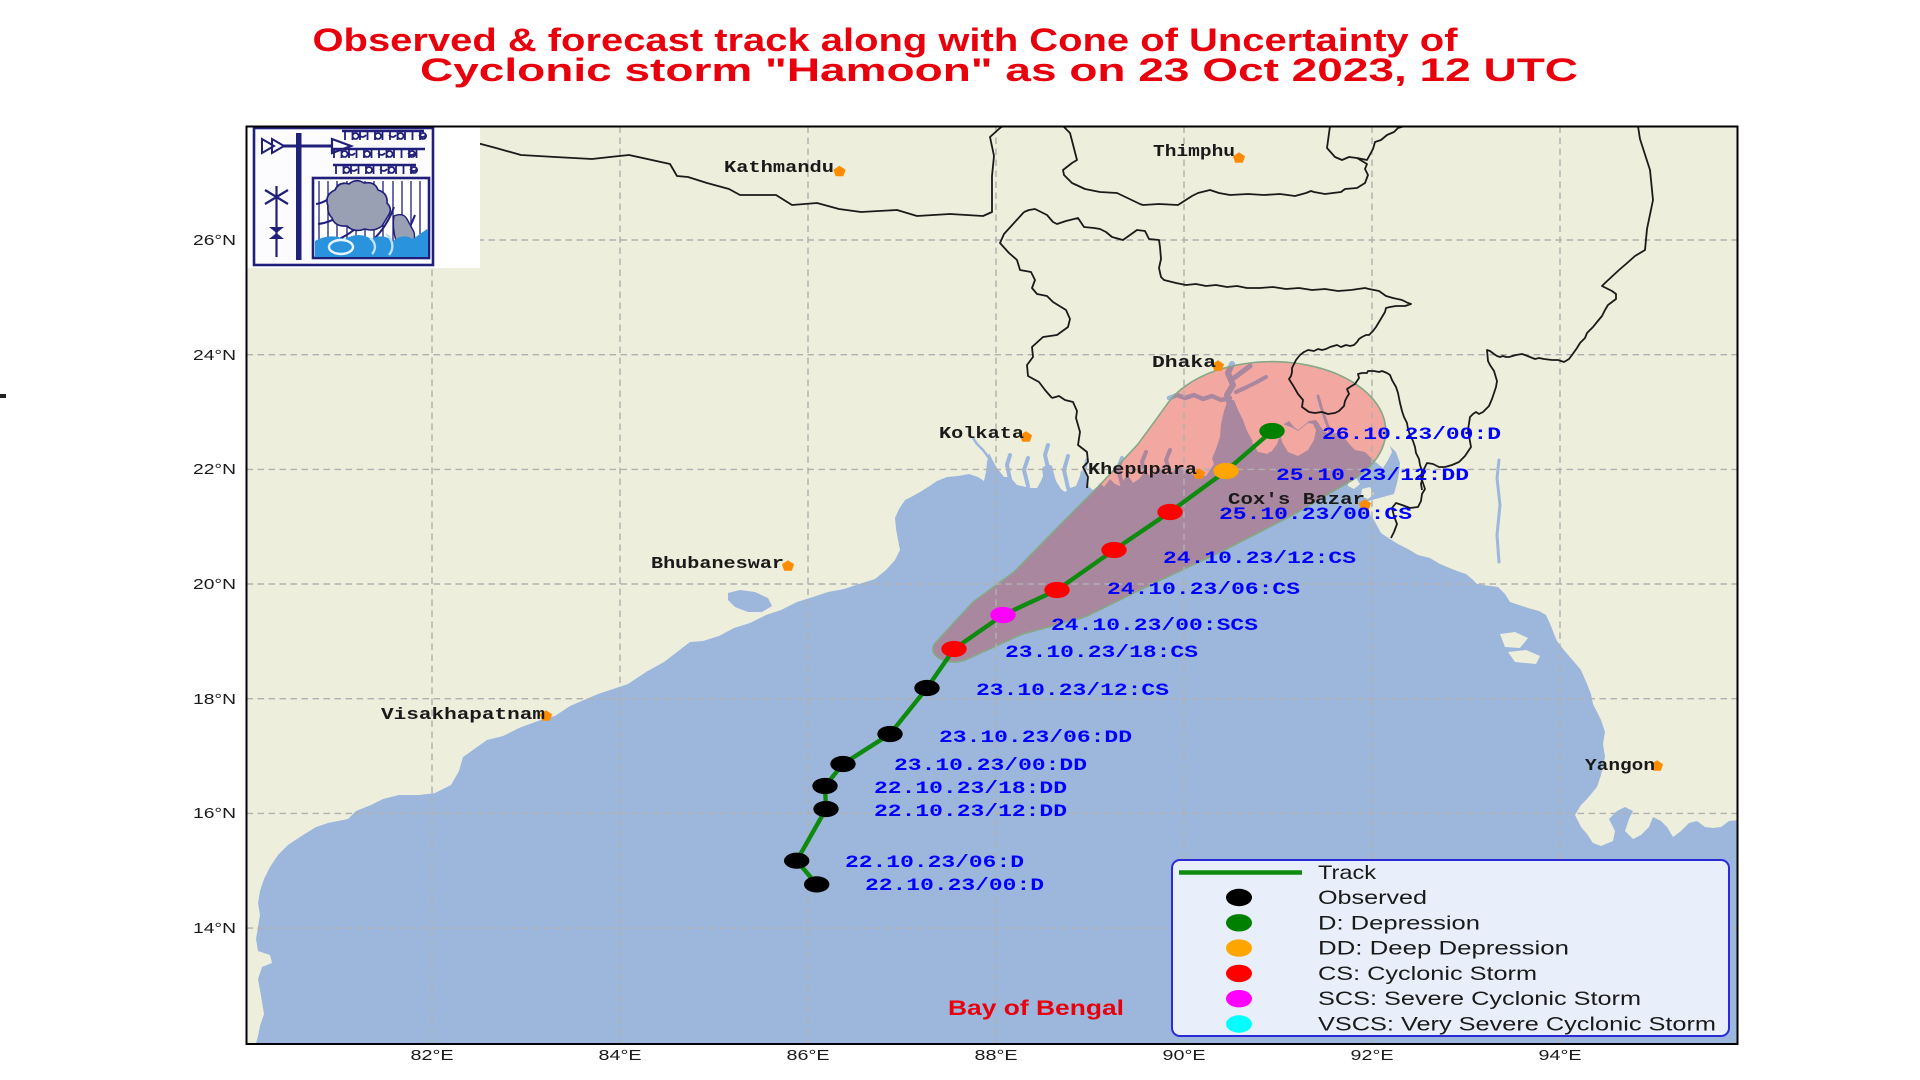  I want to click on svg-text: CS: Cyclonic Storm, so click(1427, 974).